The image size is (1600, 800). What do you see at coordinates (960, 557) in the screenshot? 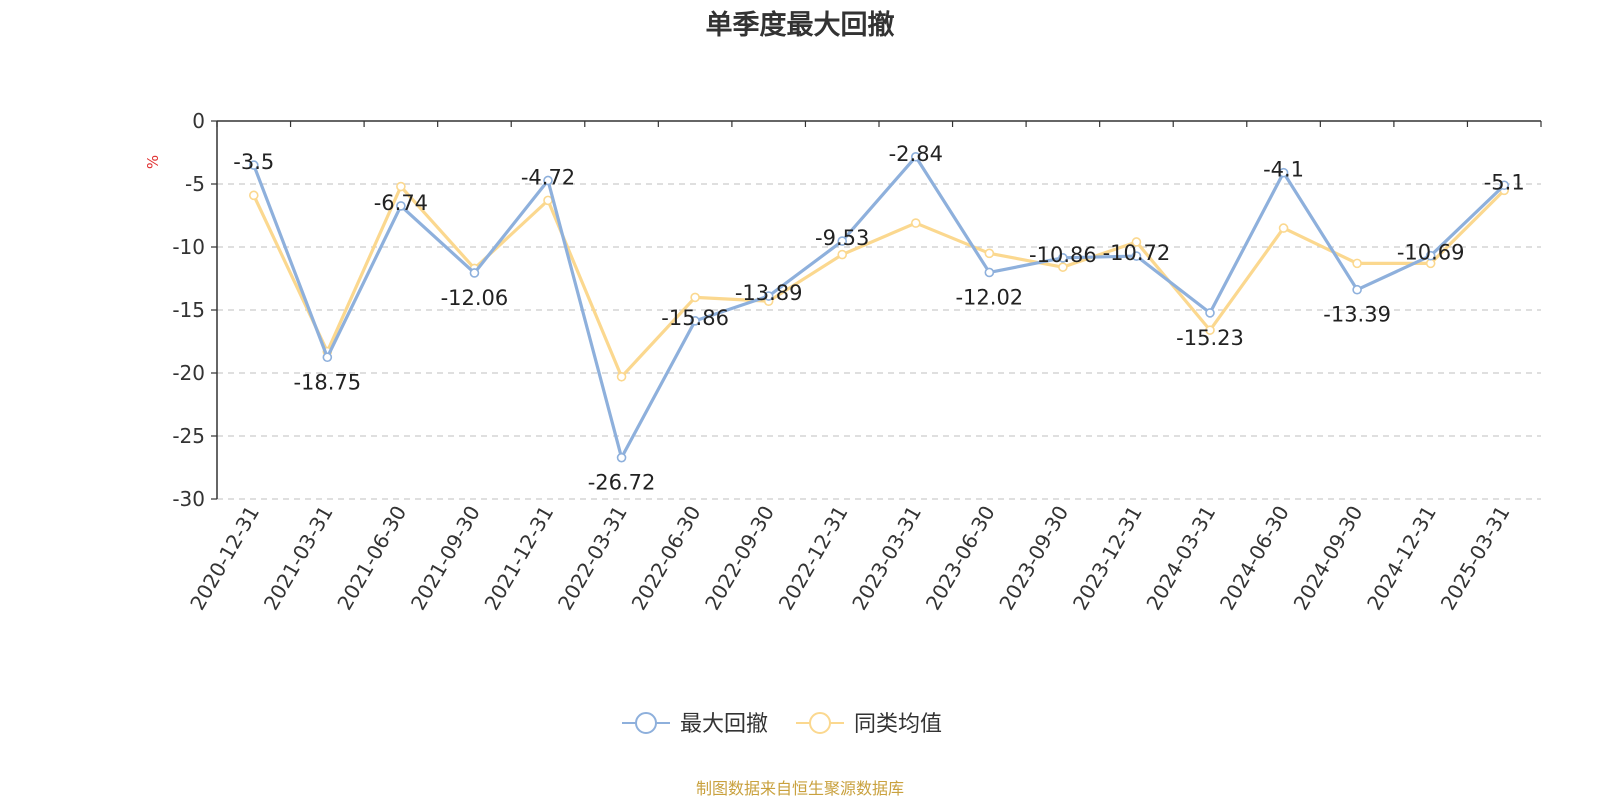
I see `x-tick-label: 2023-06-30` at bounding box center [960, 557].